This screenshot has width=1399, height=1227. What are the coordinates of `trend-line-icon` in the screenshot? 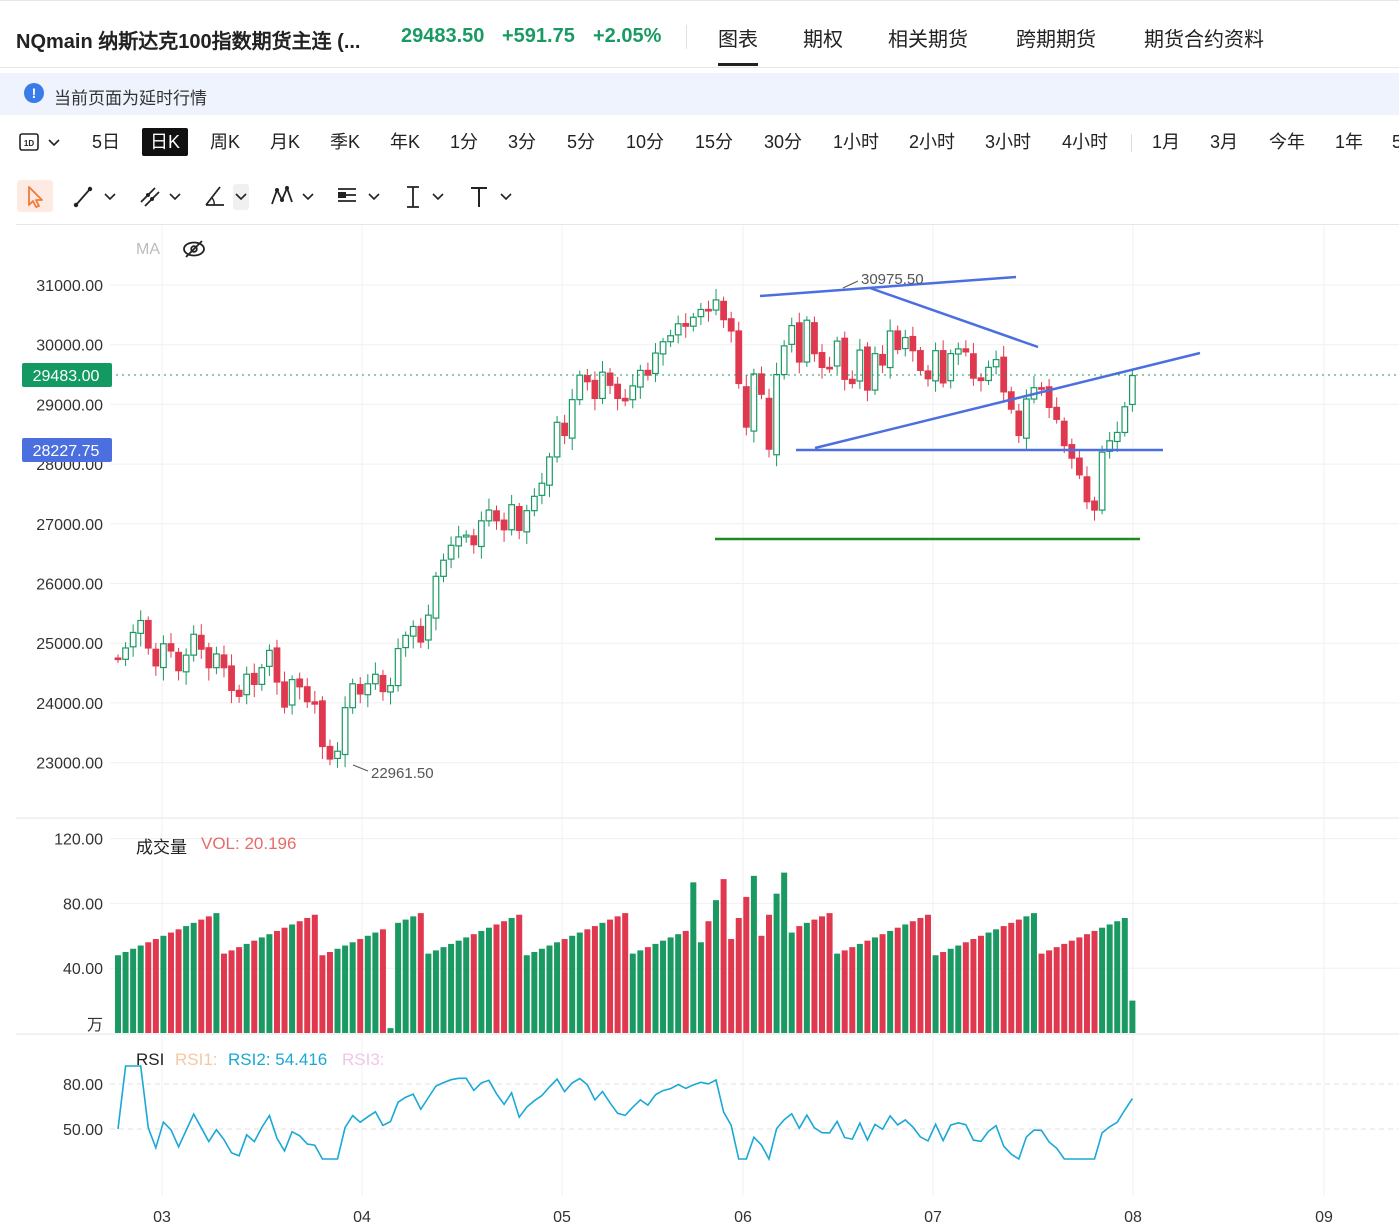 It's located at (94, 197).